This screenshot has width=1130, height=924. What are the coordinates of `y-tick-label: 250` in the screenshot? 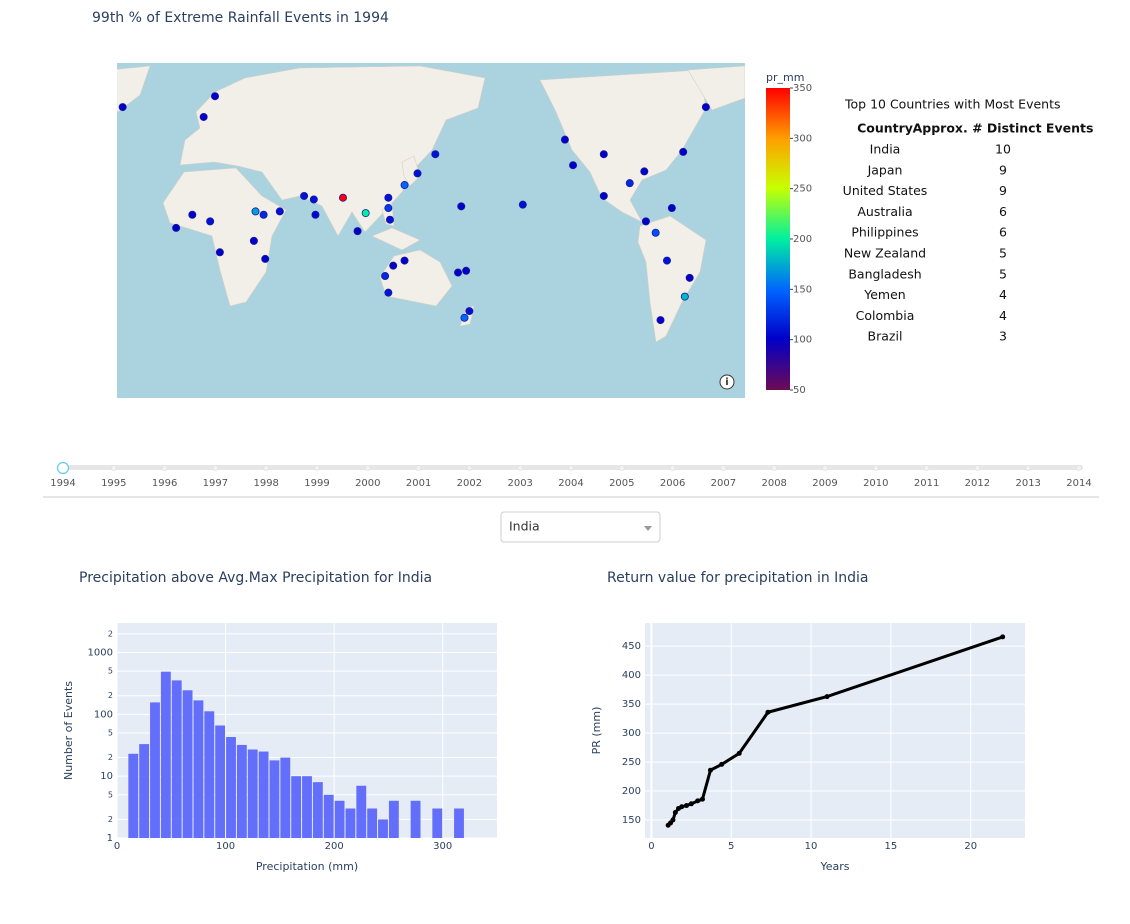 It's located at (631, 762).